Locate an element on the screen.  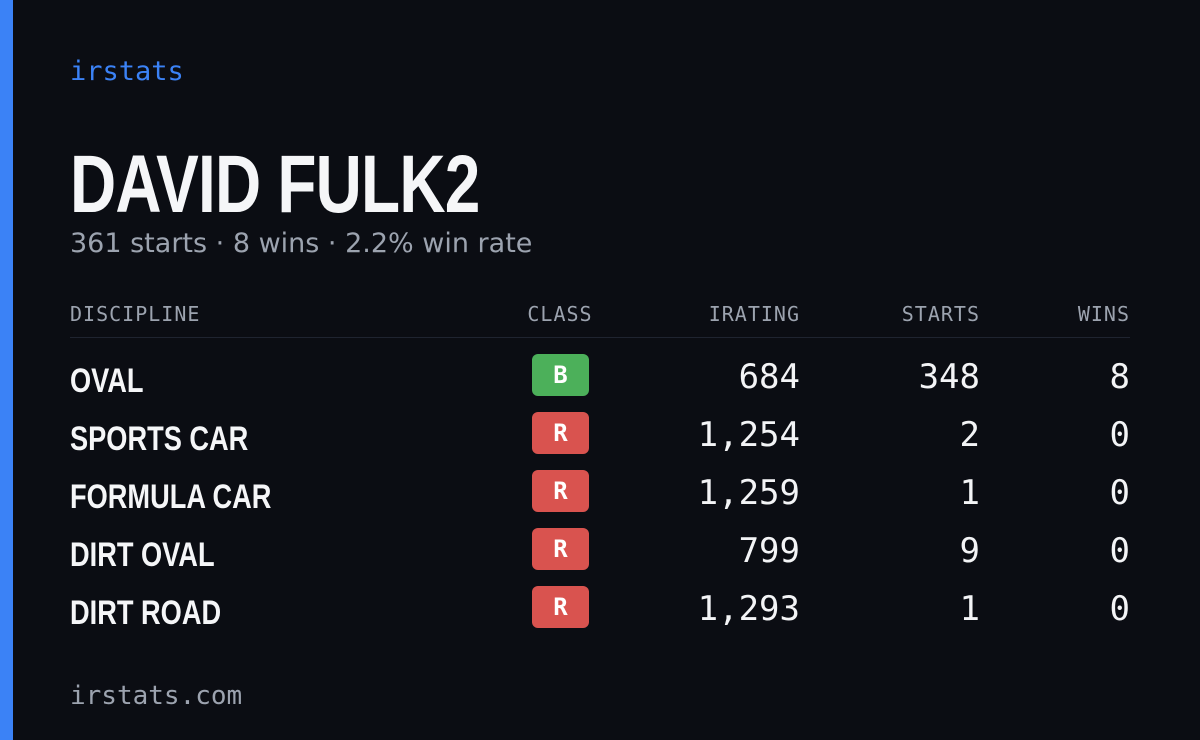
discipline: FORMULA CAR is located at coordinates (171, 497).